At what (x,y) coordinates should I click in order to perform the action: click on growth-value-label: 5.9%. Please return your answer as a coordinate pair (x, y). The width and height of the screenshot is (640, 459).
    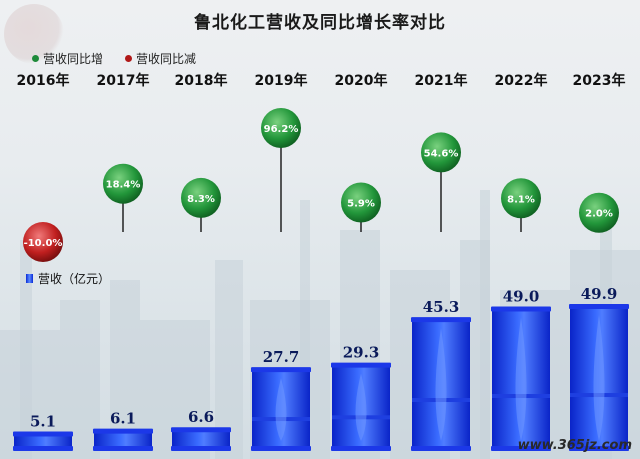
    Looking at the image, I should click on (361, 203).